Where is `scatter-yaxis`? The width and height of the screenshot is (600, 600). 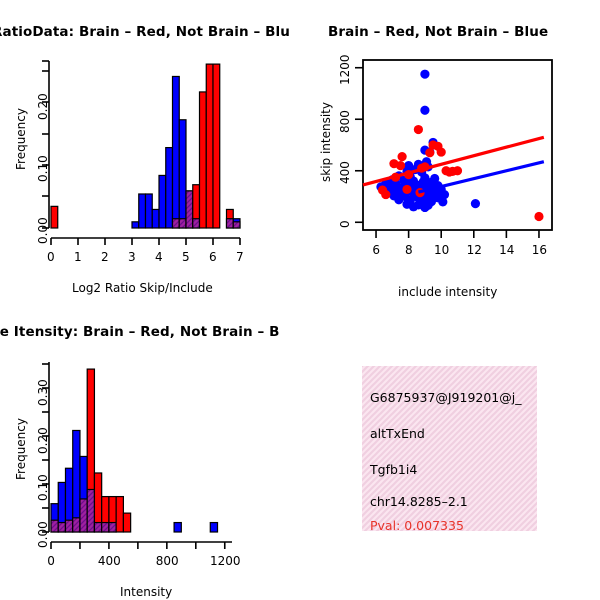 scatter-yaxis is located at coordinates (359, 145).